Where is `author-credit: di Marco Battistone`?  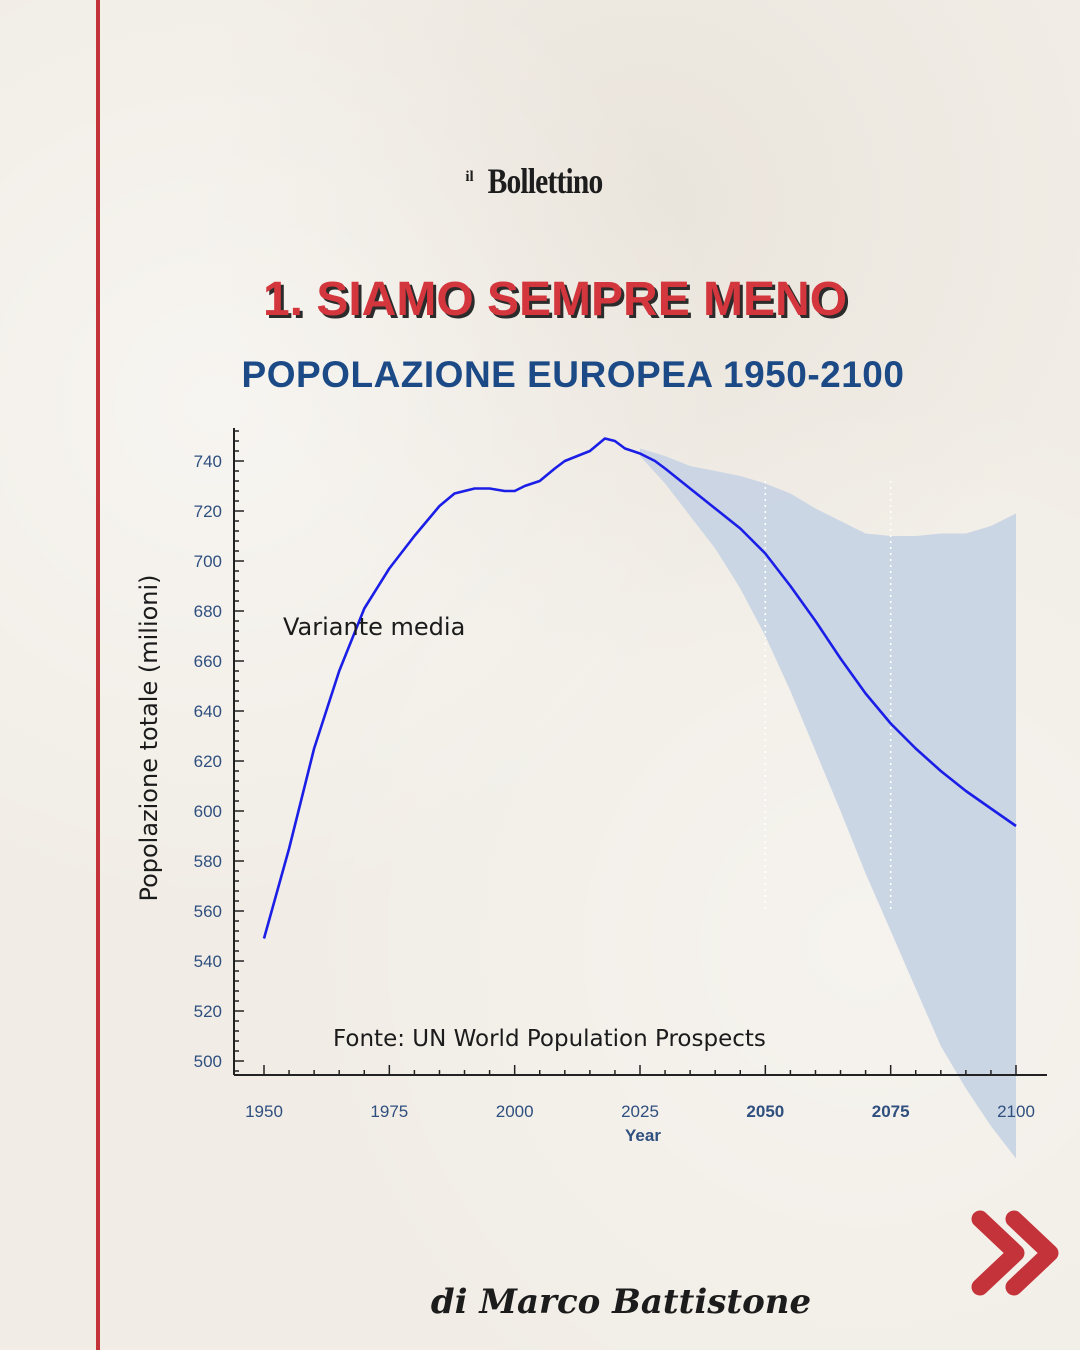 author-credit: di Marco Battistone is located at coordinates (621, 1302).